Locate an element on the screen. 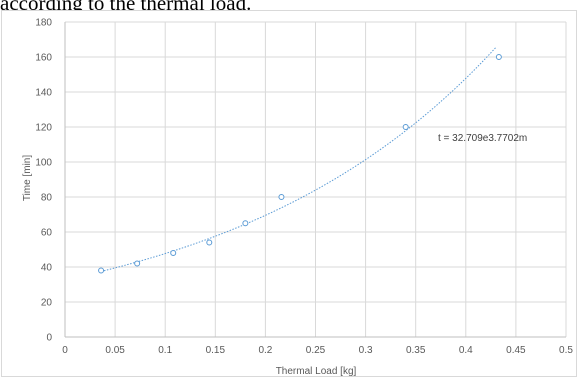  x-tick-label: 0.45 is located at coordinates (516, 350).